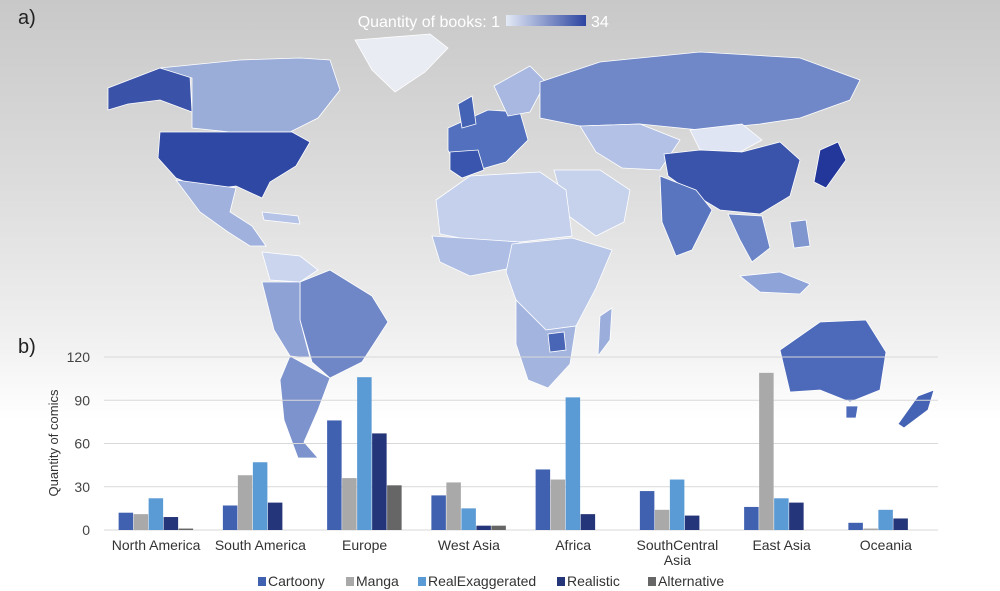 The width and height of the screenshot is (1000, 591). What do you see at coordinates (350, 581) in the screenshot?
I see `legend-swatch-manga` at bounding box center [350, 581].